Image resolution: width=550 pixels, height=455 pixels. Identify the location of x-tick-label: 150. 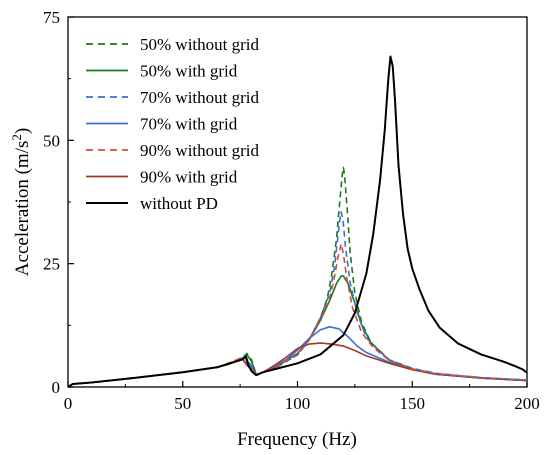
(413, 403).